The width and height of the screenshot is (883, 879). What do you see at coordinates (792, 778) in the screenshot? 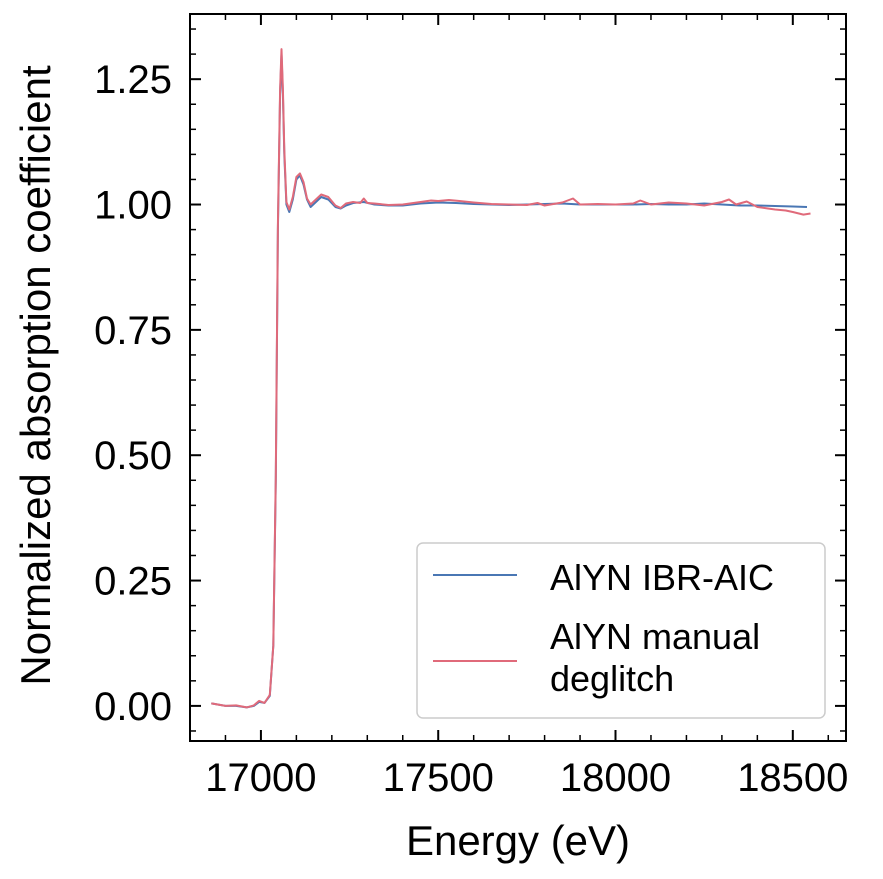
I see `x-tick-label: 18500` at bounding box center [792, 778].